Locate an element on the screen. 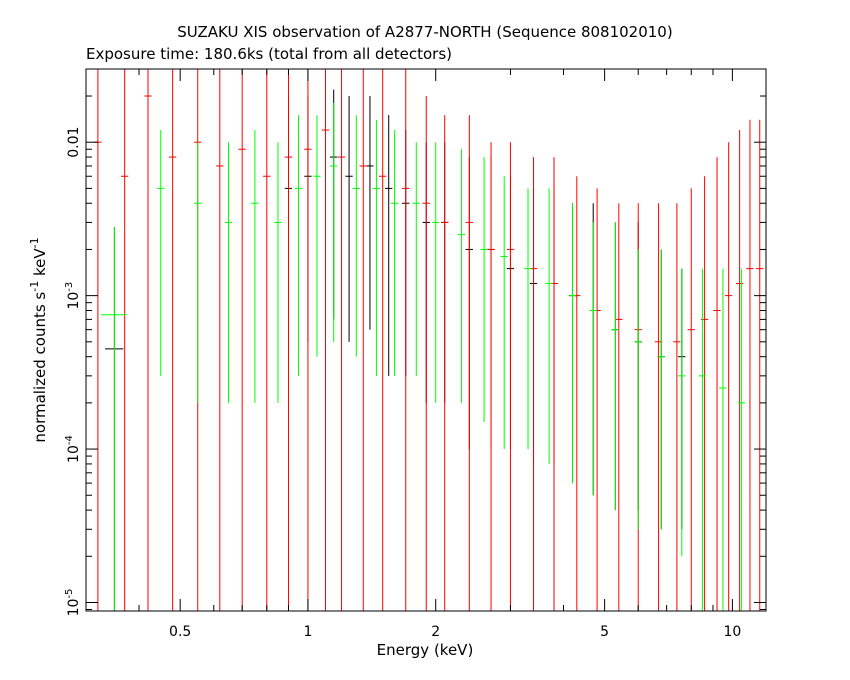 Image resolution: width=850 pixels, height=680 pixels. y-tick-label: 0.01 is located at coordinates (74, 142).